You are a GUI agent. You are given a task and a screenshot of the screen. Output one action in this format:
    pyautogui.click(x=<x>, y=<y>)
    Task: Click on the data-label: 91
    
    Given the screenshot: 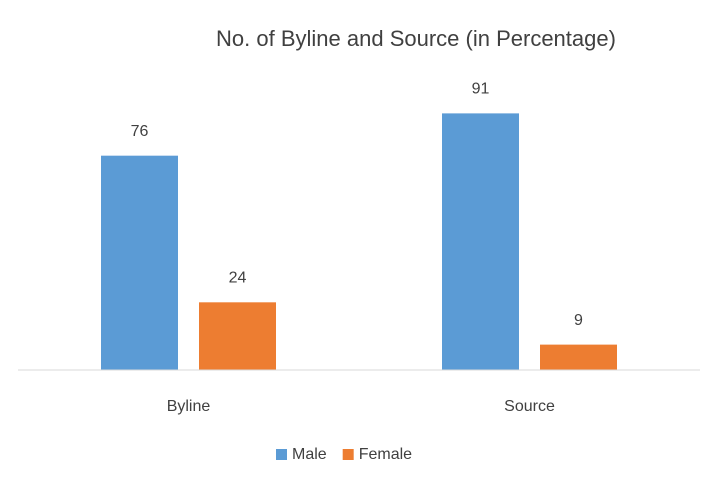 What is the action you would take?
    pyautogui.click(x=481, y=89)
    